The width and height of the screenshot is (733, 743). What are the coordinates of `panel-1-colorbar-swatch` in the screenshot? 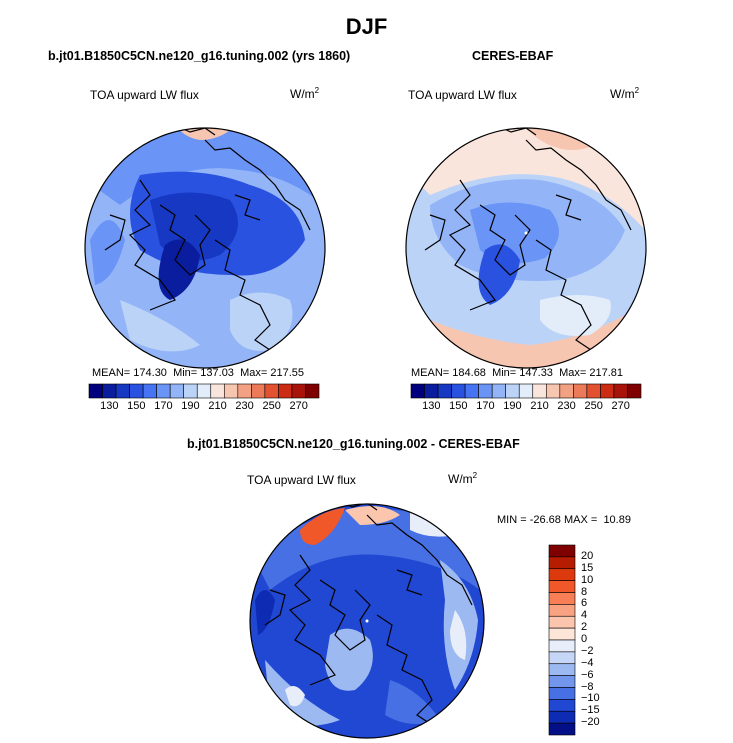 It's located at (312, 391).